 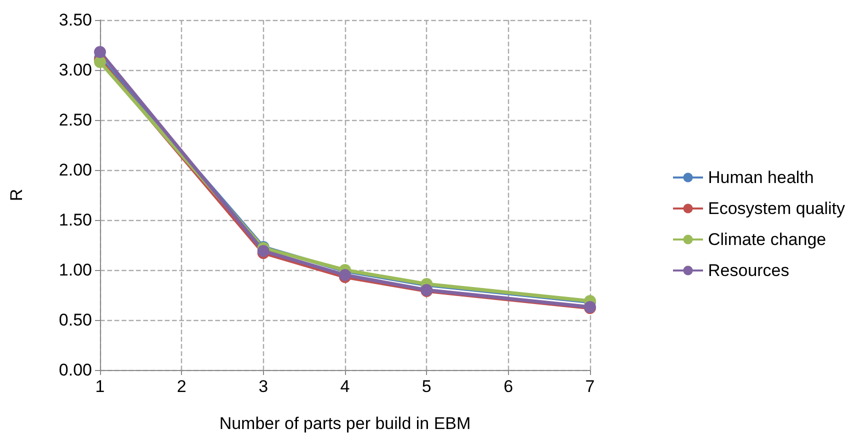 I want to click on y-tick-label: 2.50, so click(x=75, y=120).